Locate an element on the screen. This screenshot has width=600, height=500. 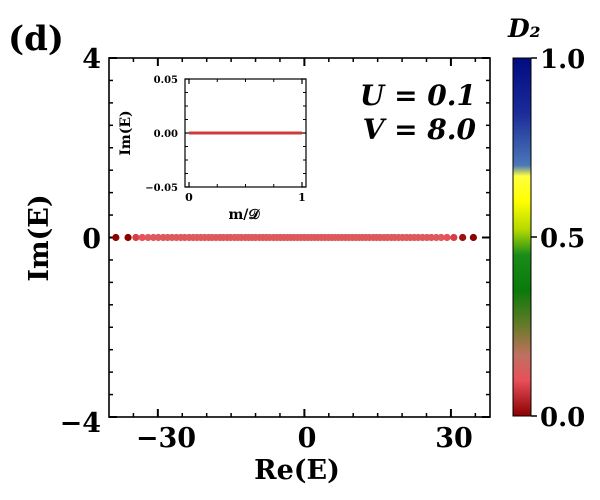
colorbar: 0.0 0.5 1.0 D₂ is located at coordinates (546, 223).